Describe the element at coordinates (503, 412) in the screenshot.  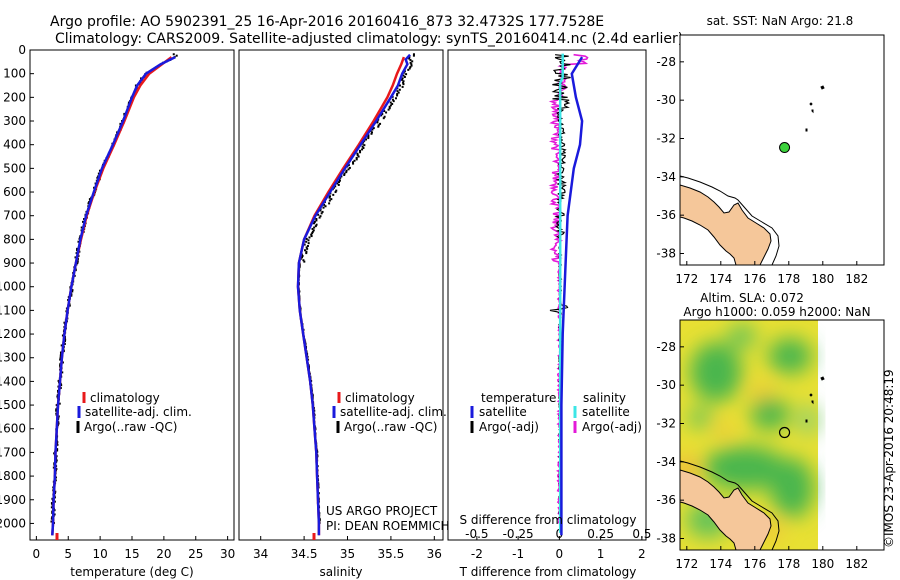
I see `difference-legend-t-satellite: satellite` at that location.